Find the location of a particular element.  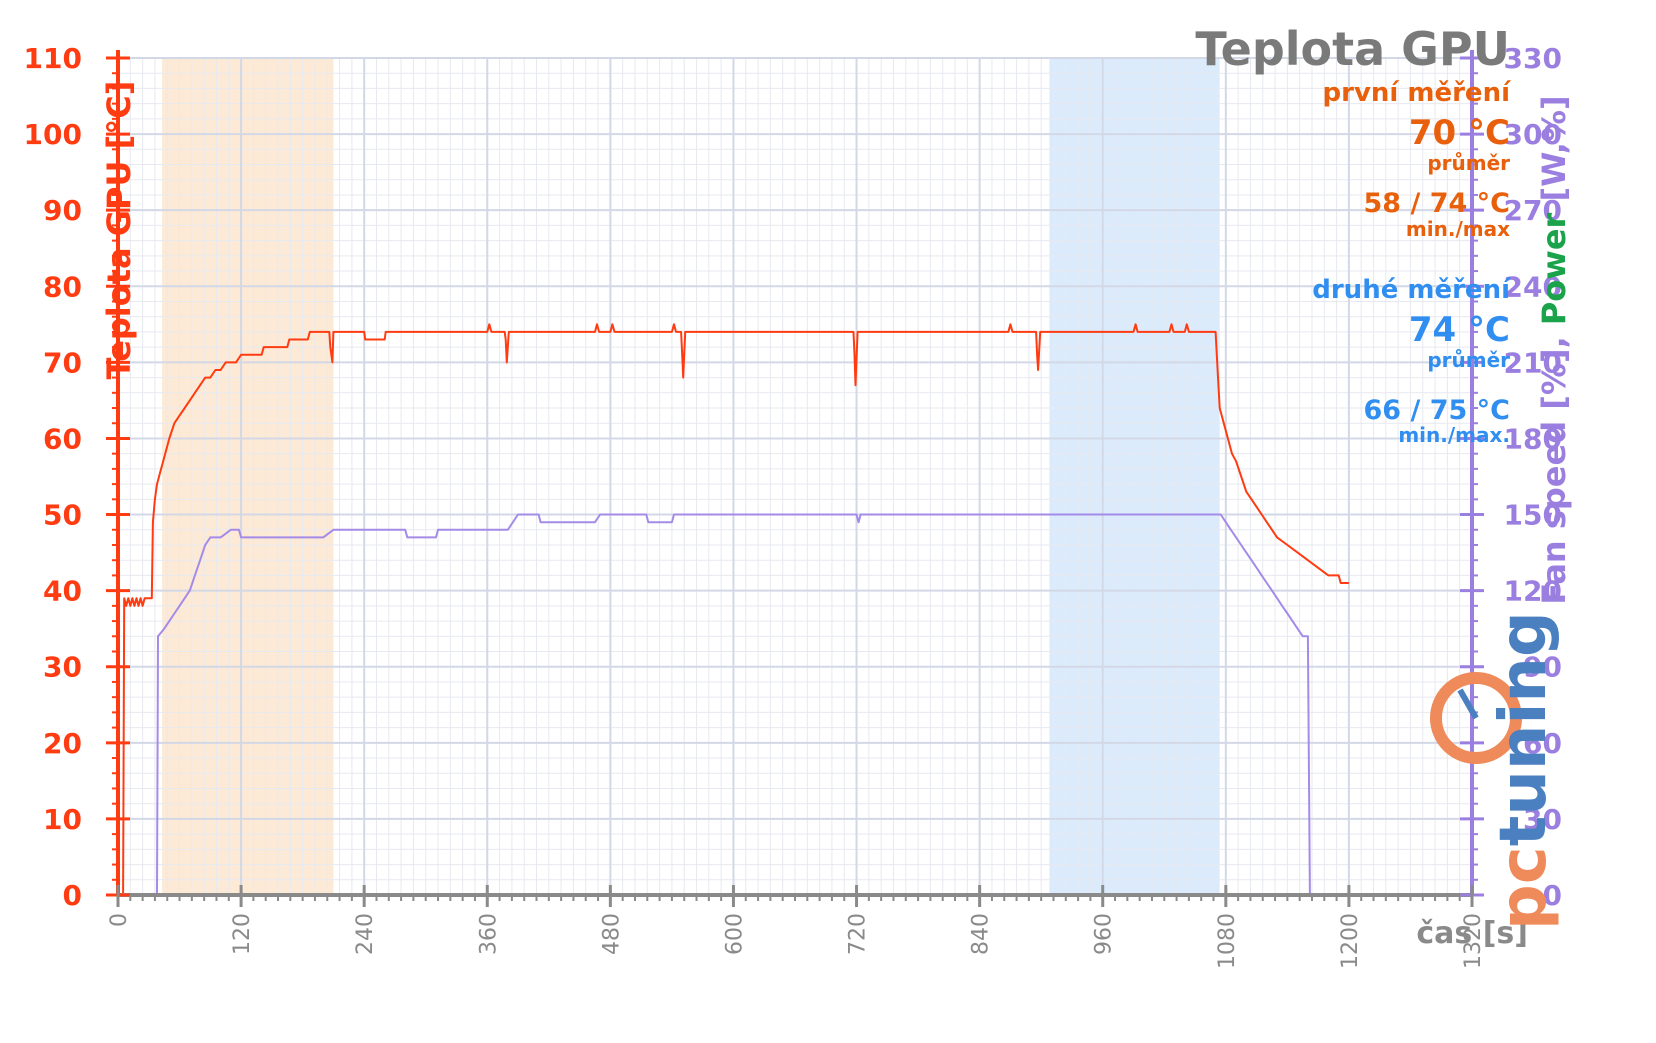

y-tick-label: 60 is located at coordinates (62, 438).